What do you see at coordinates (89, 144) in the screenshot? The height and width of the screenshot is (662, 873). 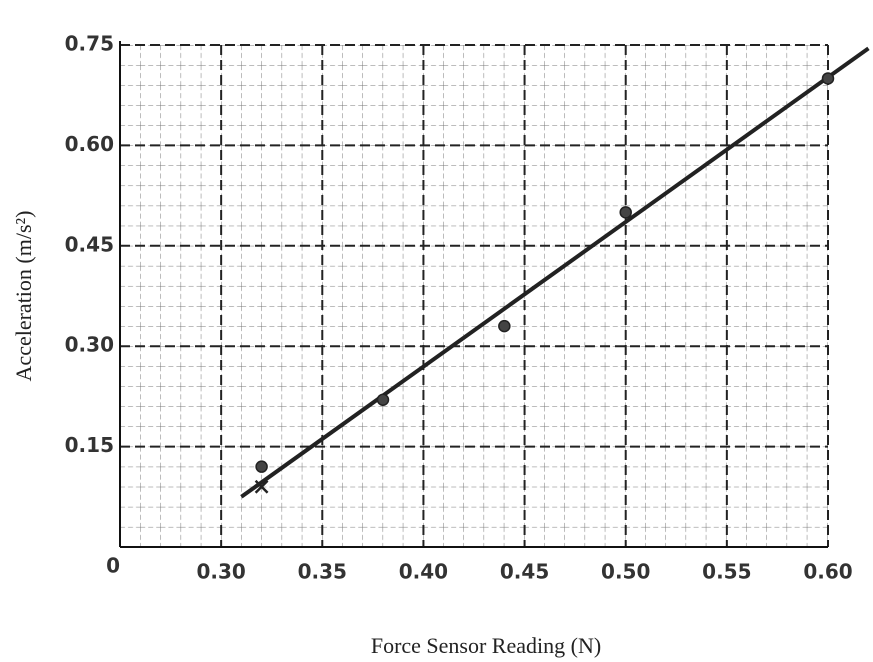 I see `y-tick-label: 0.60` at bounding box center [89, 144].